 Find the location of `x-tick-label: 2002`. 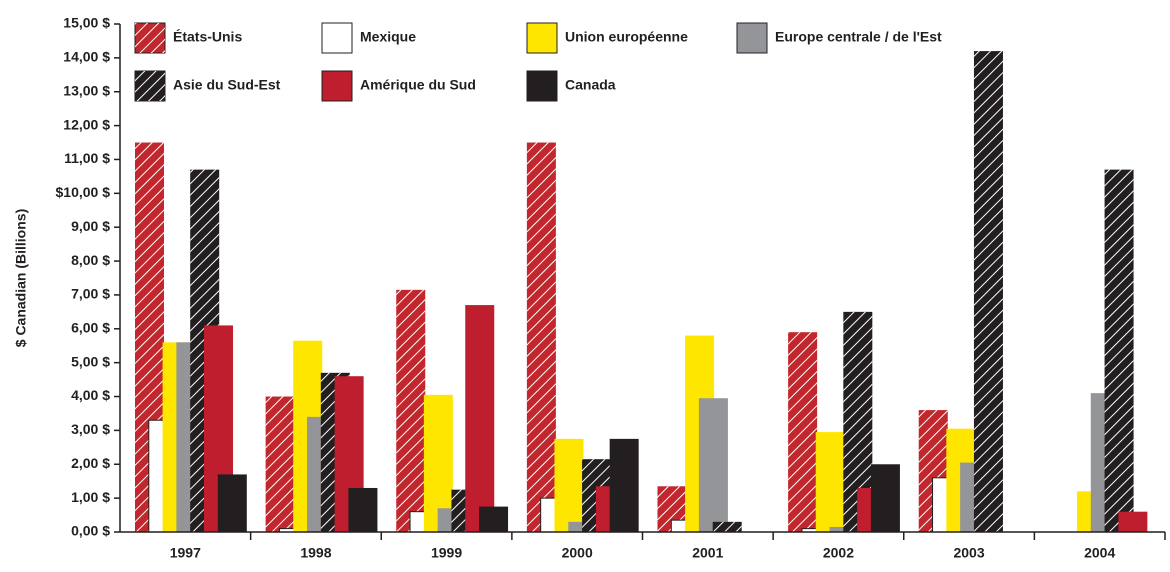

x-tick-label: 2002 is located at coordinates (838, 553).